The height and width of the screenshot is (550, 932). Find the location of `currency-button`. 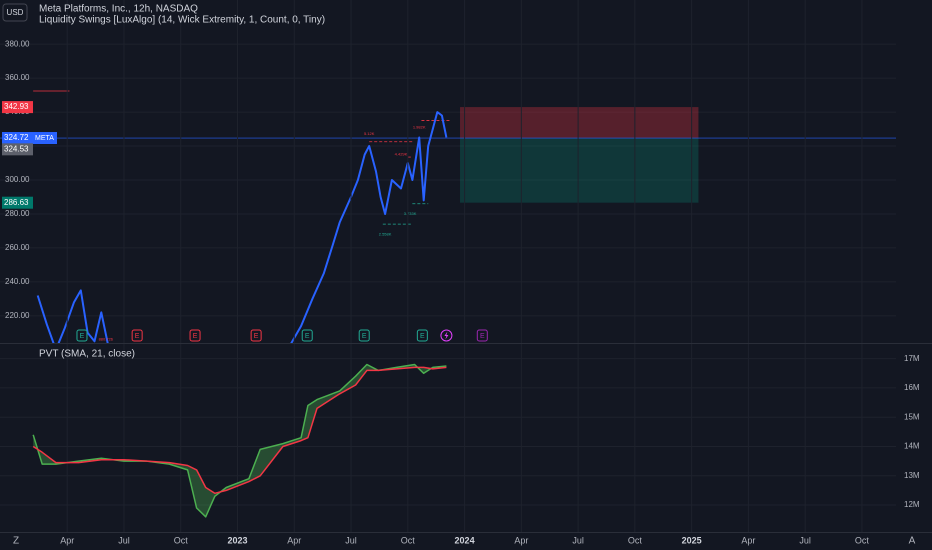

currency-button is located at coordinates (15, 12).